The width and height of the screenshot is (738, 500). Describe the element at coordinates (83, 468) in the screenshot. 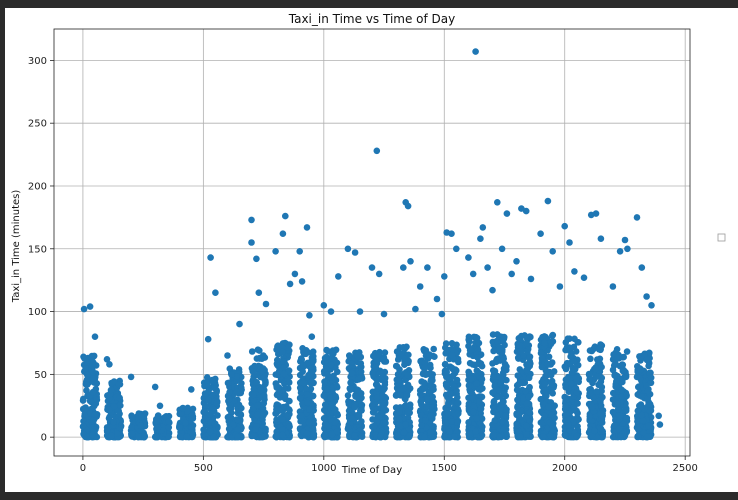

I see `x-tick-label: 0` at that location.